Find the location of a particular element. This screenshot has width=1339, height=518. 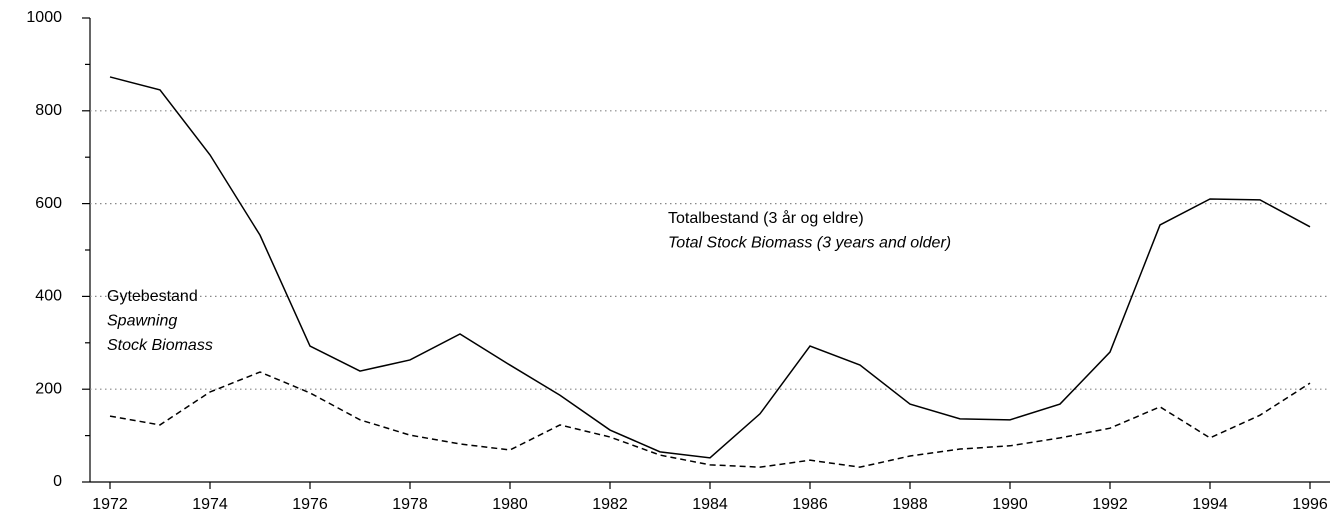

x-tick-label: 1972 is located at coordinates (110, 504).